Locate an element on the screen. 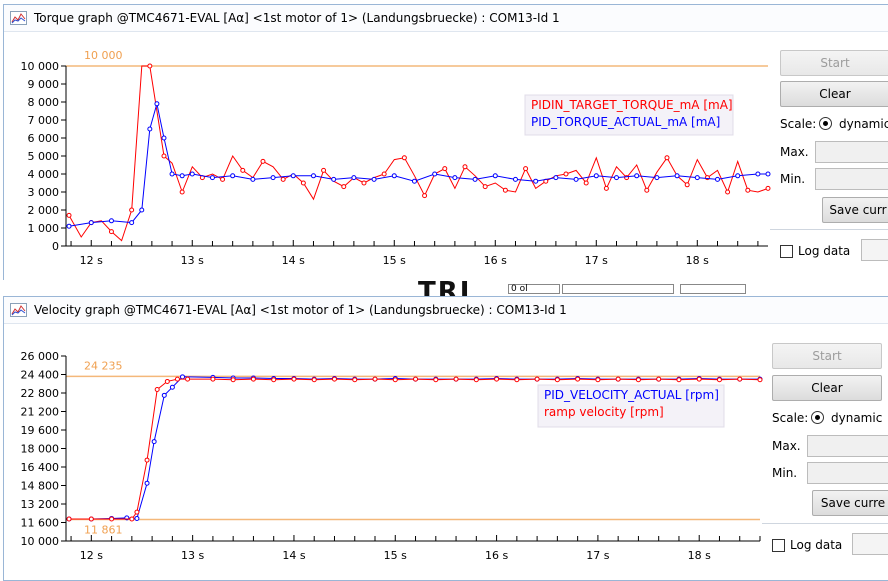 The height and width of the screenshot is (581, 888). y-tick-label: 7 000 is located at coordinates (44, 120).